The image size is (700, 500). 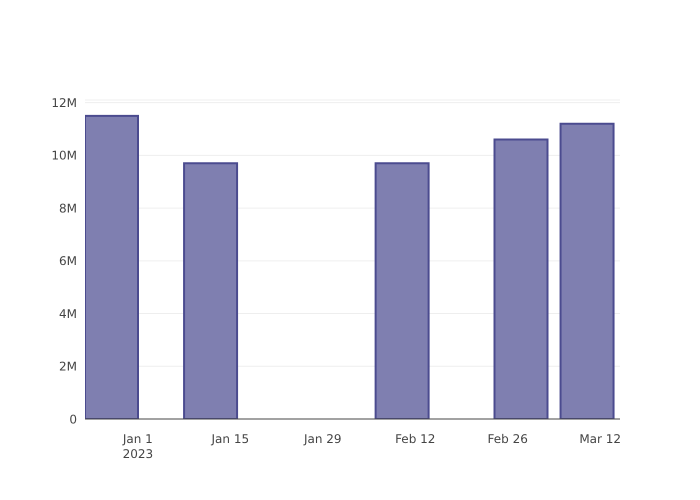 What do you see at coordinates (600, 439) in the screenshot?
I see `x-tick-label: Mar 12` at bounding box center [600, 439].